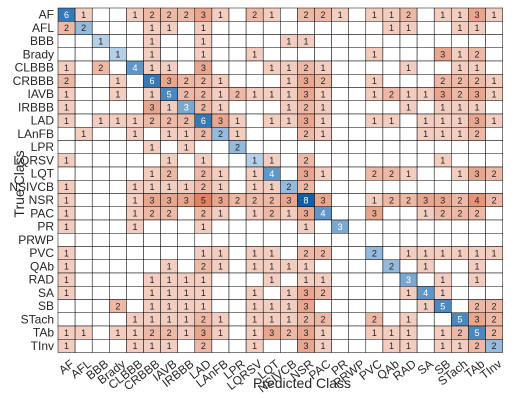 The width and height of the screenshot is (516, 398). I want to click on y-axis-title: True Class, so click(19, 183).